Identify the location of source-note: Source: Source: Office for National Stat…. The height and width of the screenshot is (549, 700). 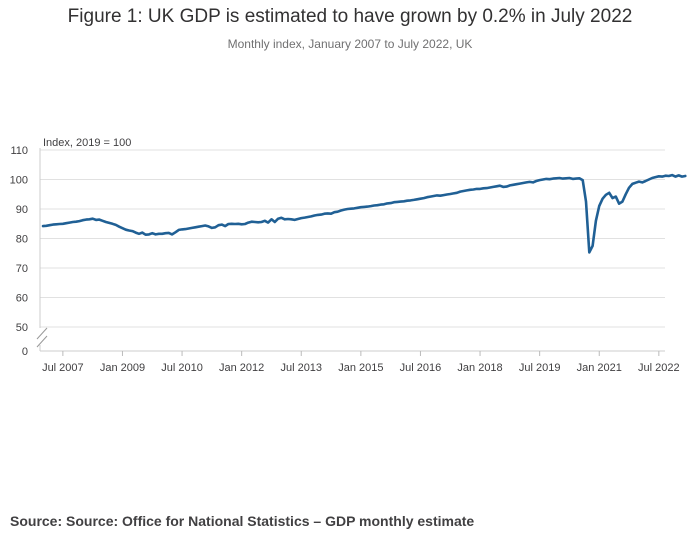
(242, 521).